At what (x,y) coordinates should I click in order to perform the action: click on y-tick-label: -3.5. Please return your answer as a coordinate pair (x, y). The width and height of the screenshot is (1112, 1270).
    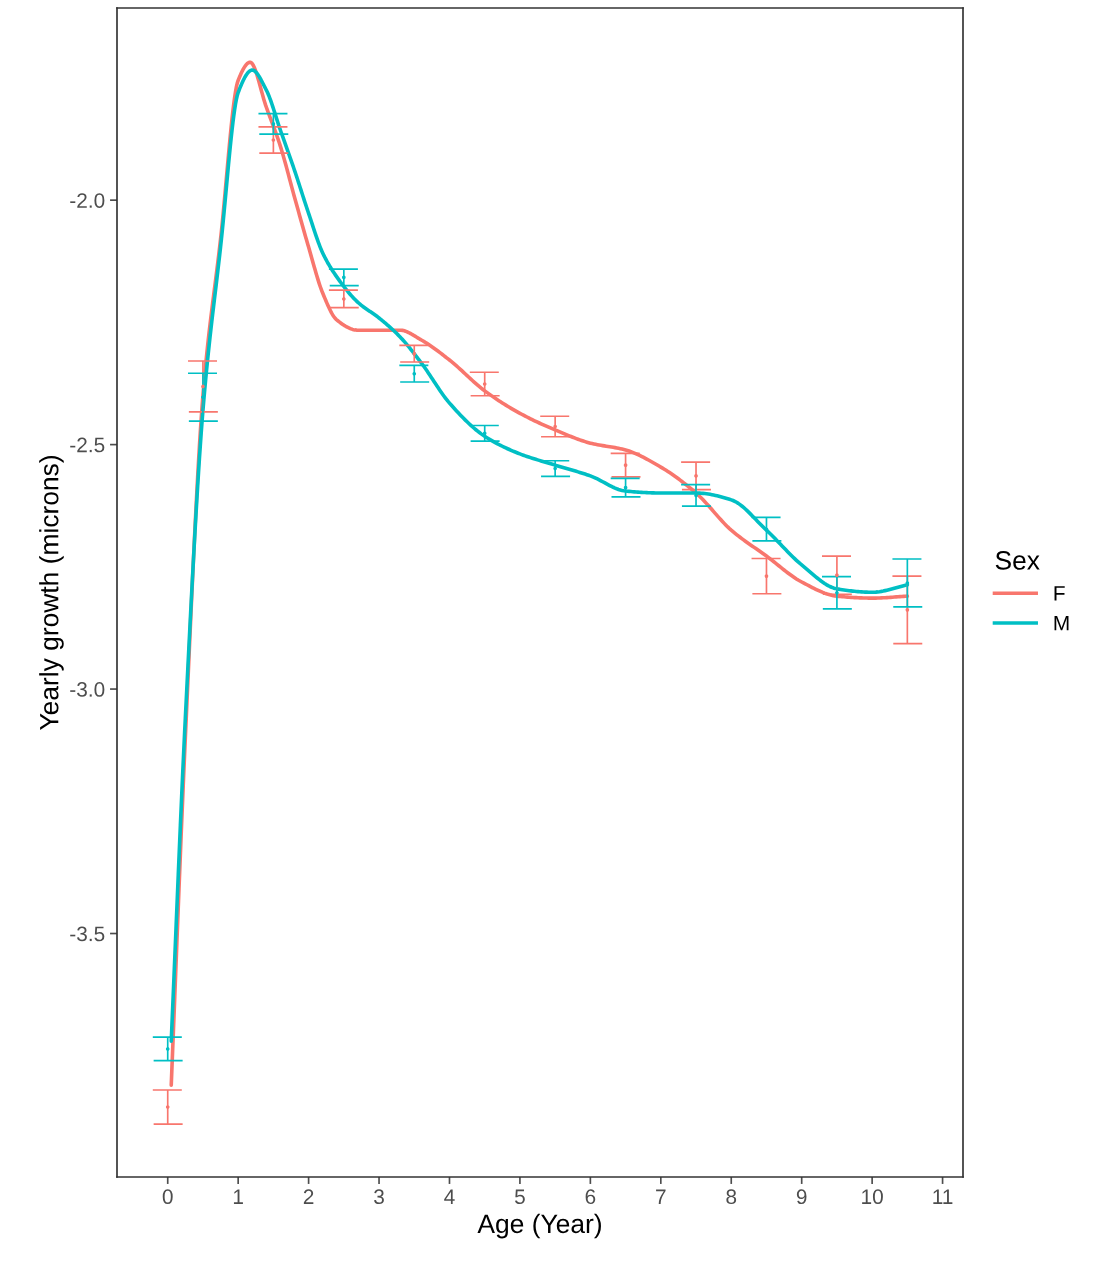
    Looking at the image, I should click on (87, 934).